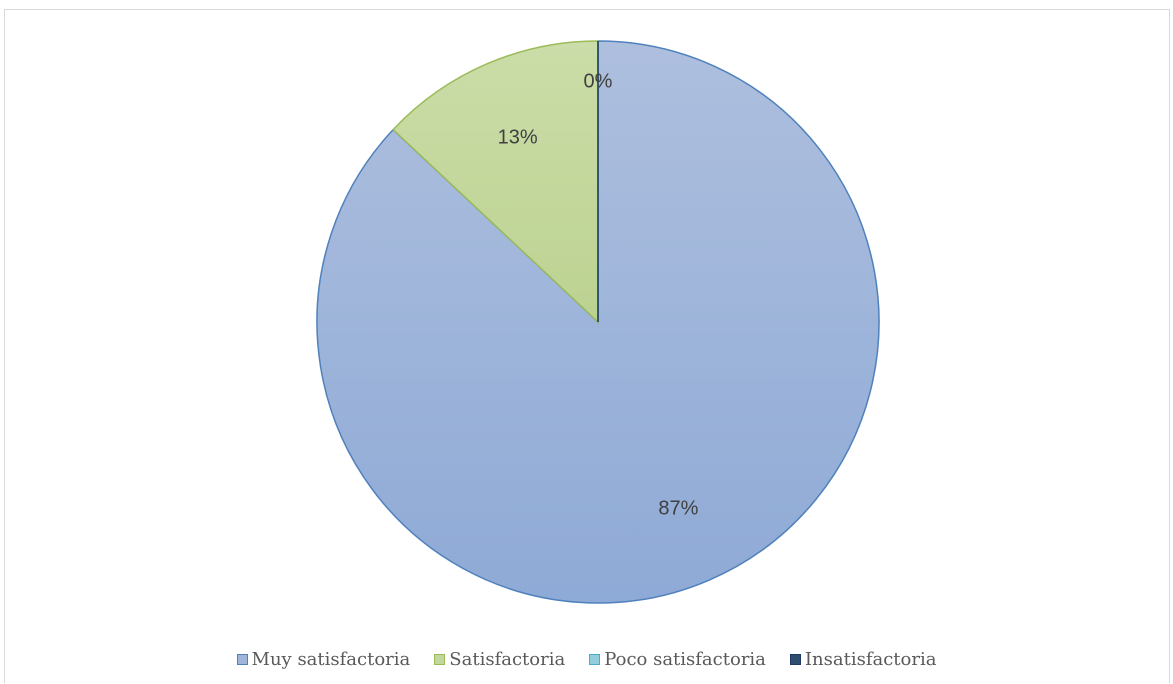  What do you see at coordinates (518, 137) in the screenshot?
I see `data-label-satisfactoria: 13%` at bounding box center [518, 137].